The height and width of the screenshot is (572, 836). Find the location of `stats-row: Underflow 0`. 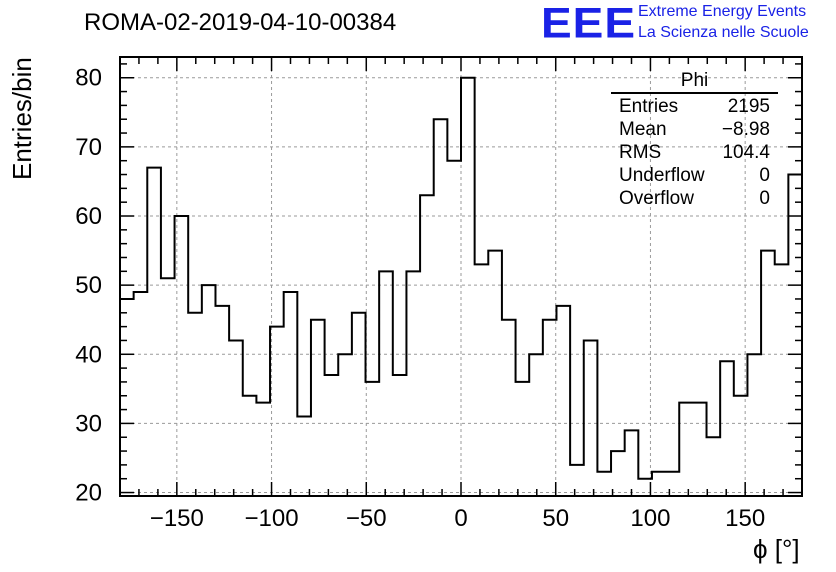

stats-row: Underflow 0 is located at coordinates (694, 175).